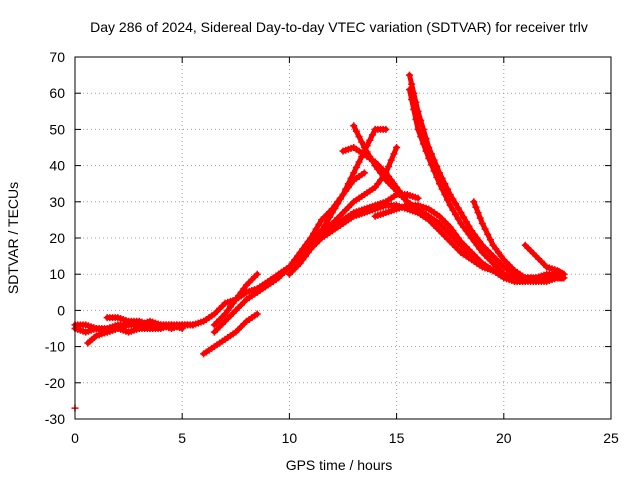 Image resolution: width=640 pixels, height=480 pixels. I want to click on x-tick-label: 25, so click(611, 438).